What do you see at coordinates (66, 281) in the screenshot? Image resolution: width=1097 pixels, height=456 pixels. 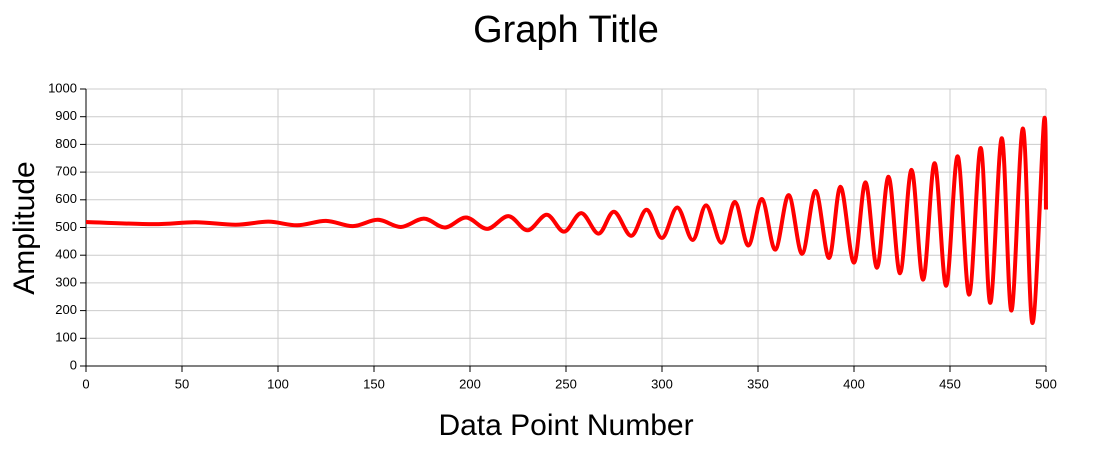 I see `y-tick-label: 300` at bounding box center [66, 281].